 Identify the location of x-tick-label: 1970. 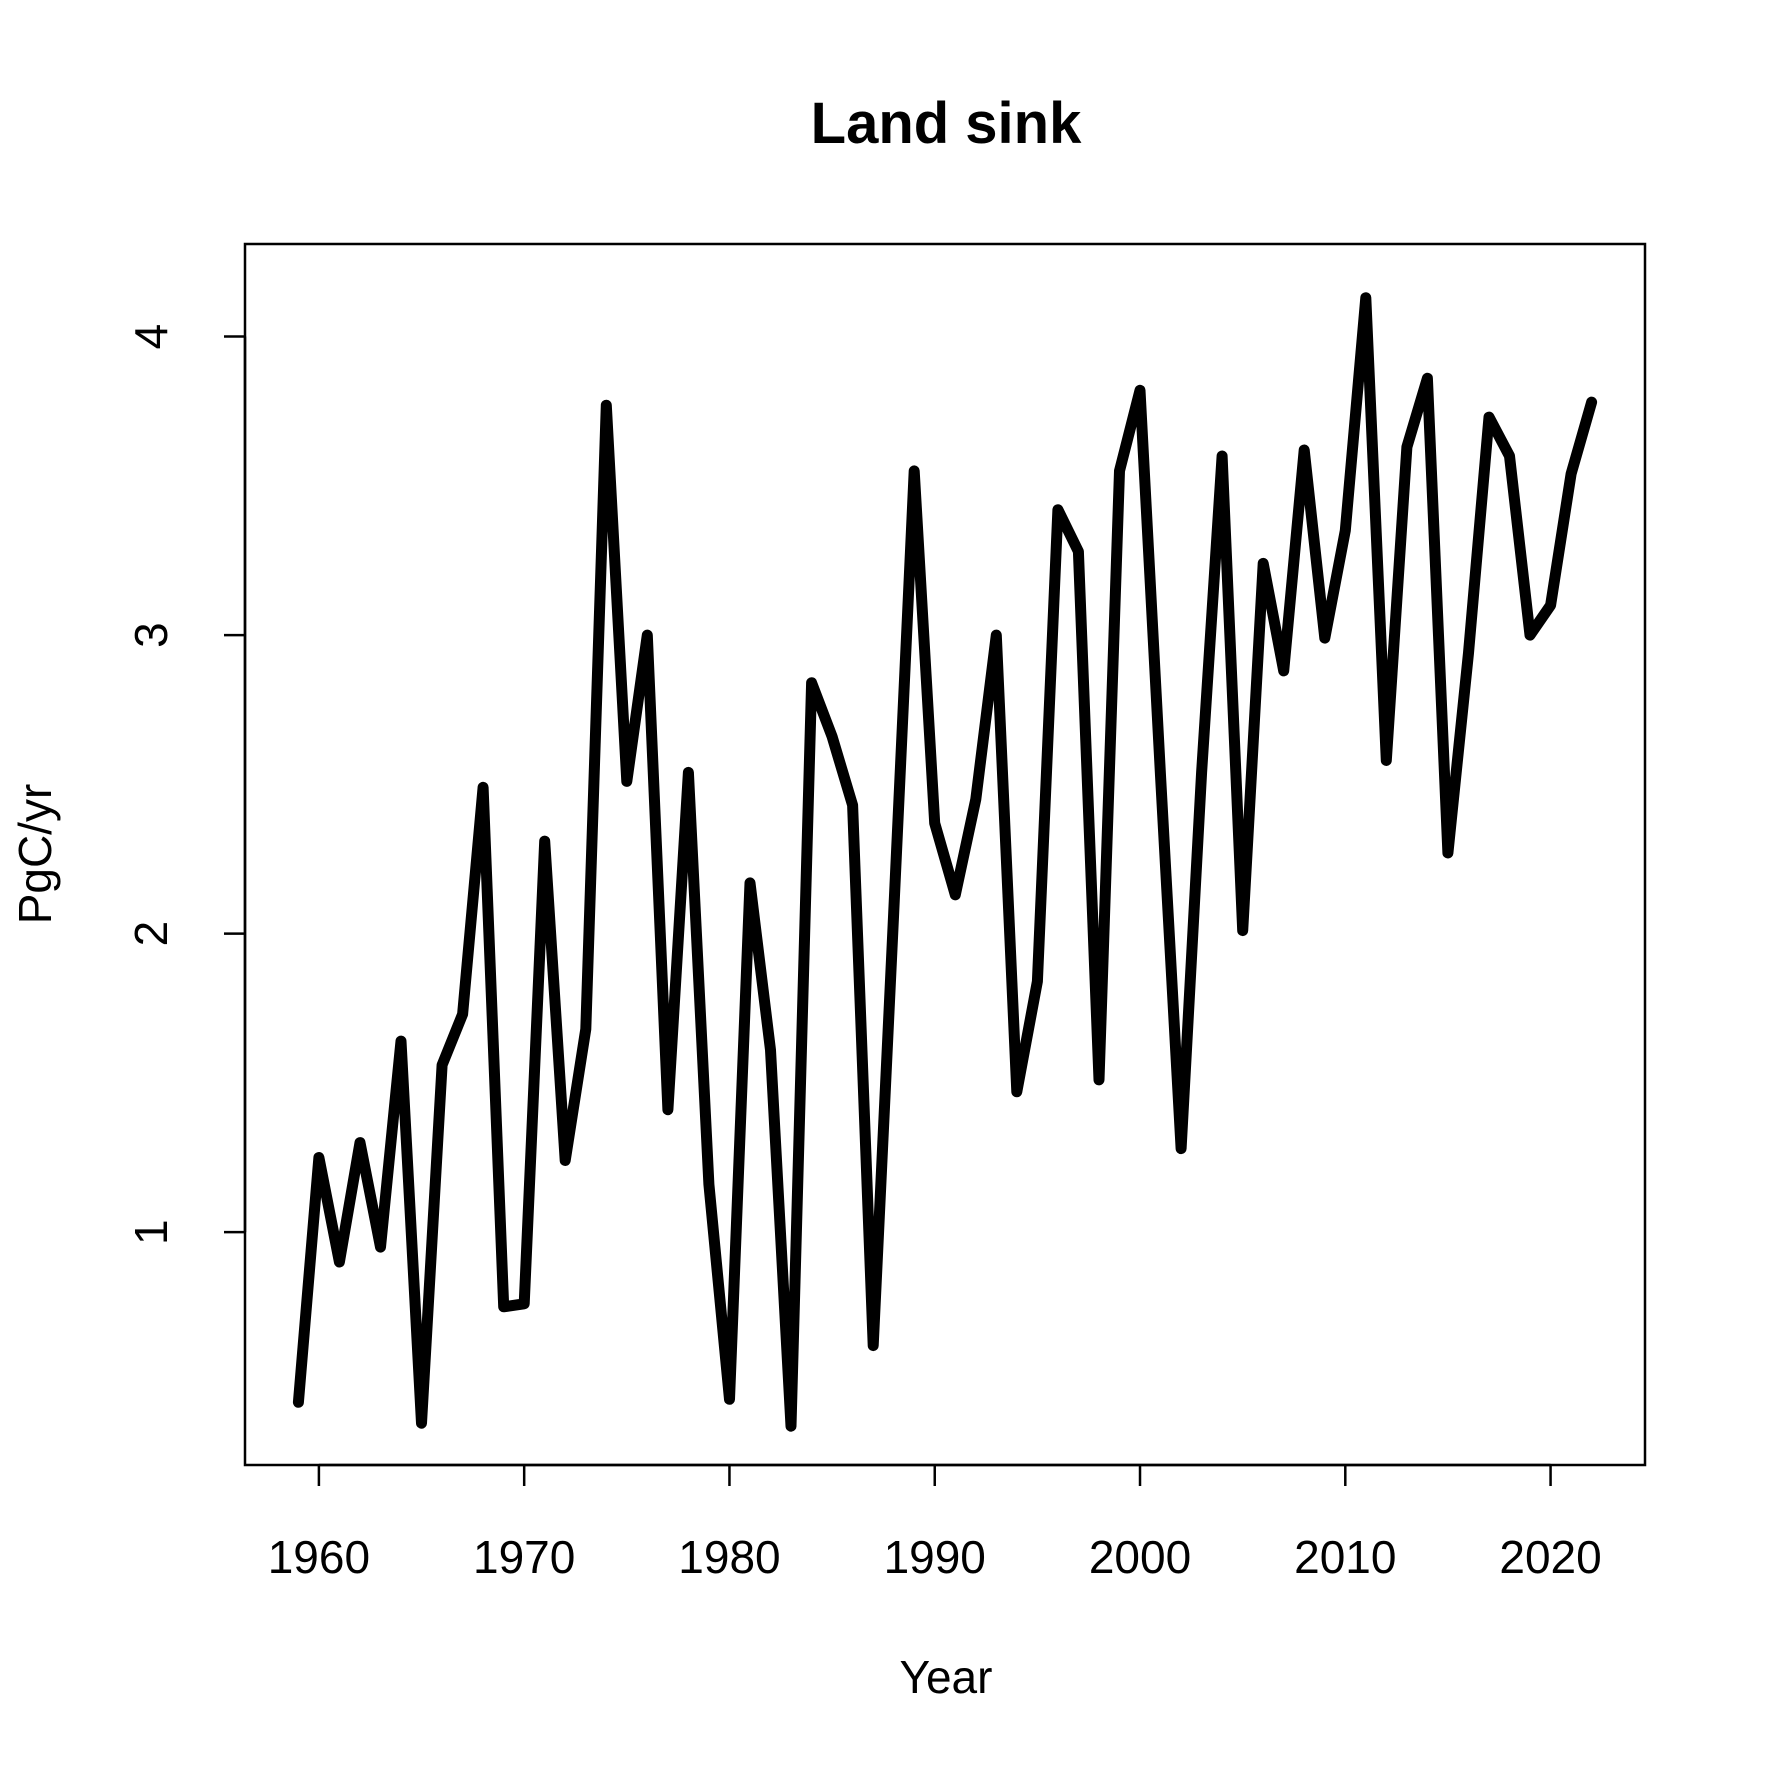
(524, 1557).